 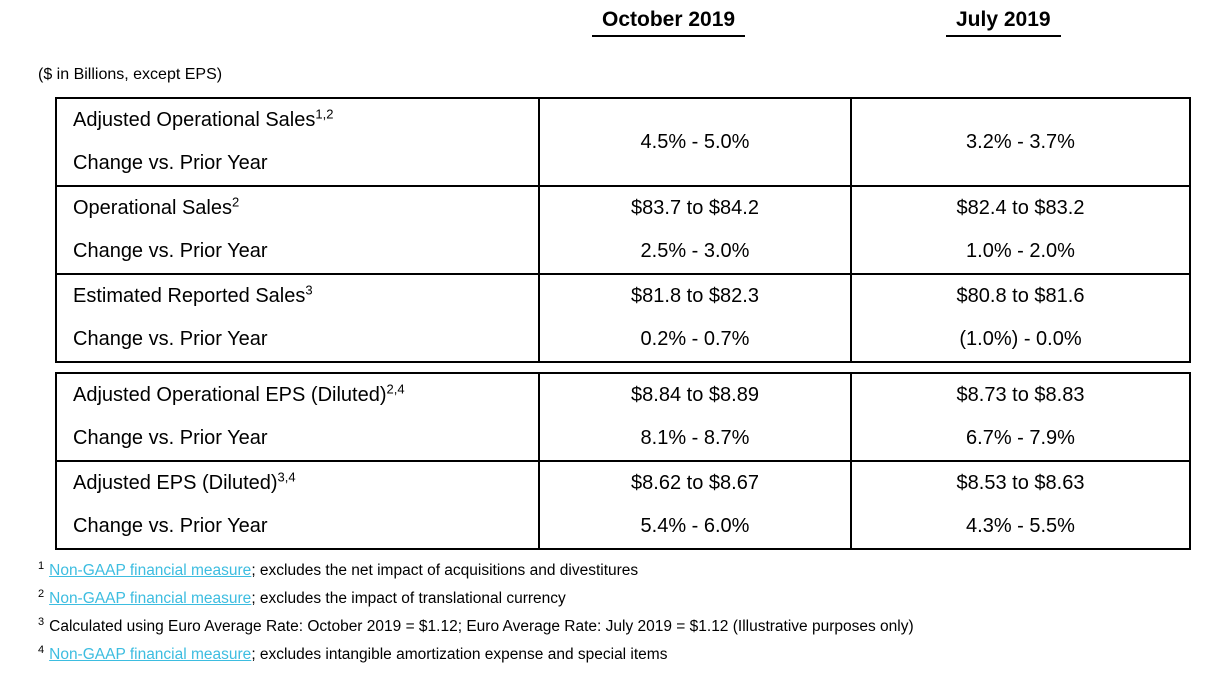 What do you see at coordinates (184, 481) in the screenshot?
I see `row-label: Adjusted EPS (Diluted)3,4` at bounding box center [184, 481].